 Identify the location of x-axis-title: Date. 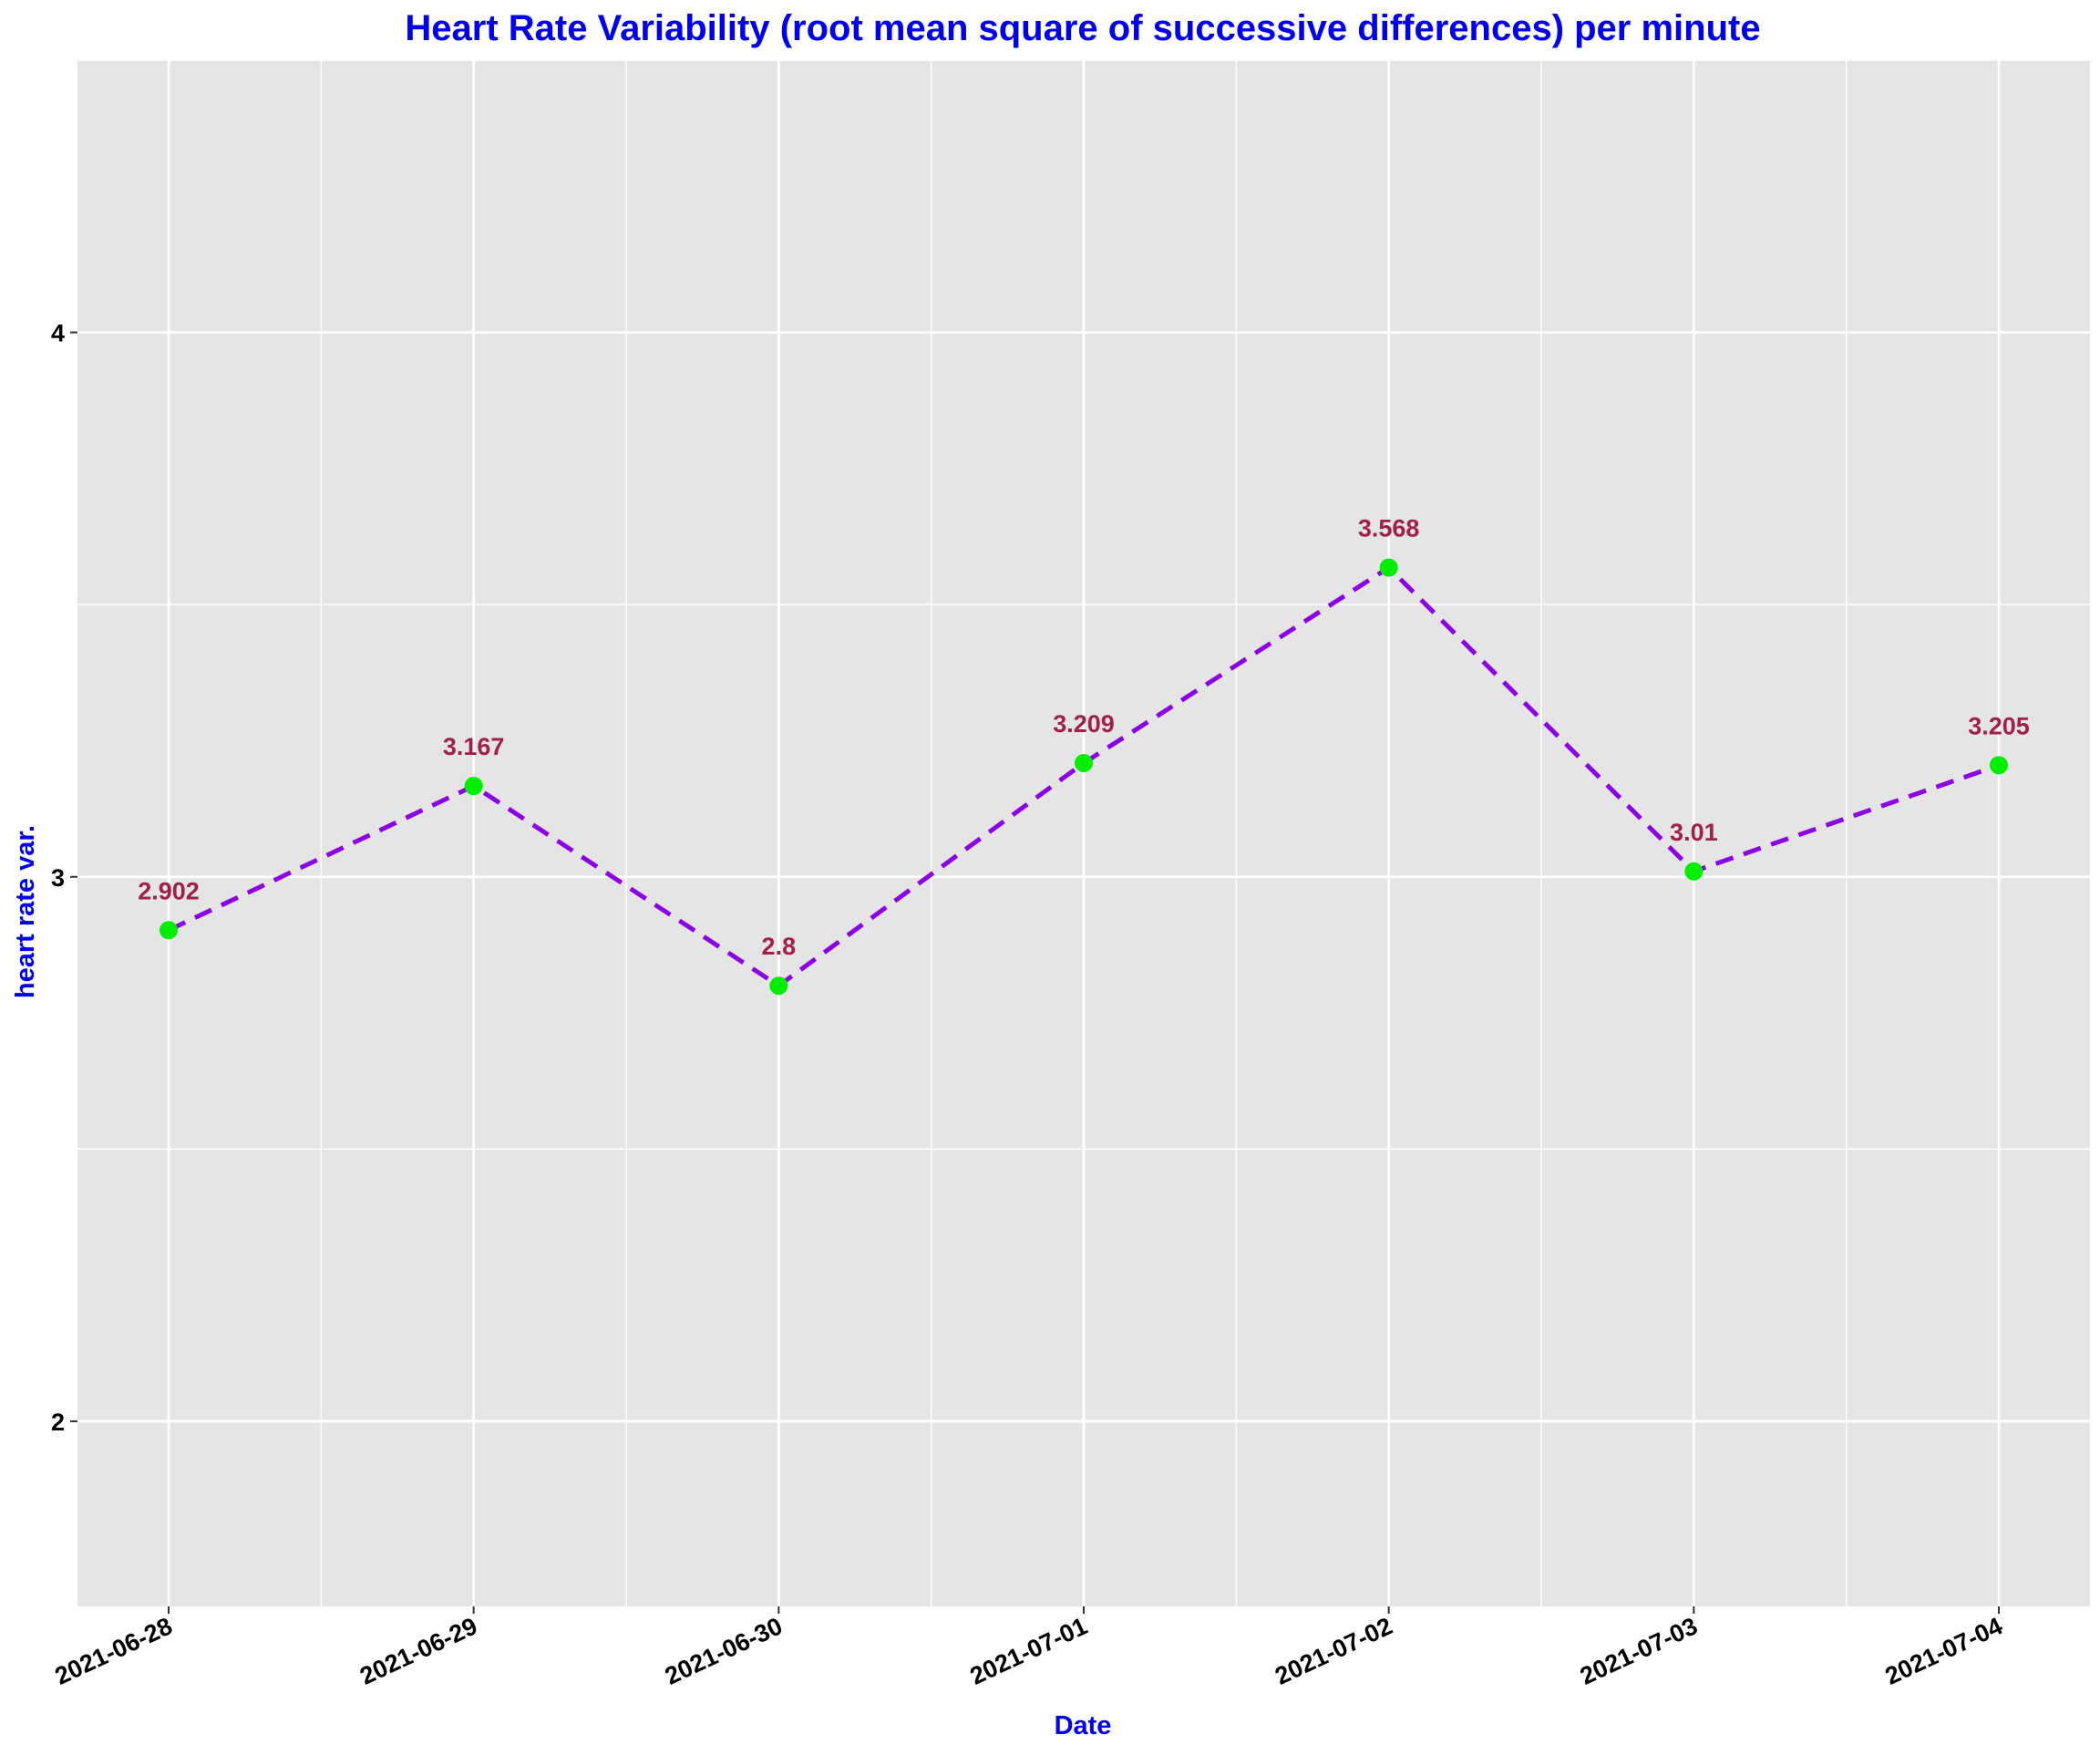
(1083, 1725).